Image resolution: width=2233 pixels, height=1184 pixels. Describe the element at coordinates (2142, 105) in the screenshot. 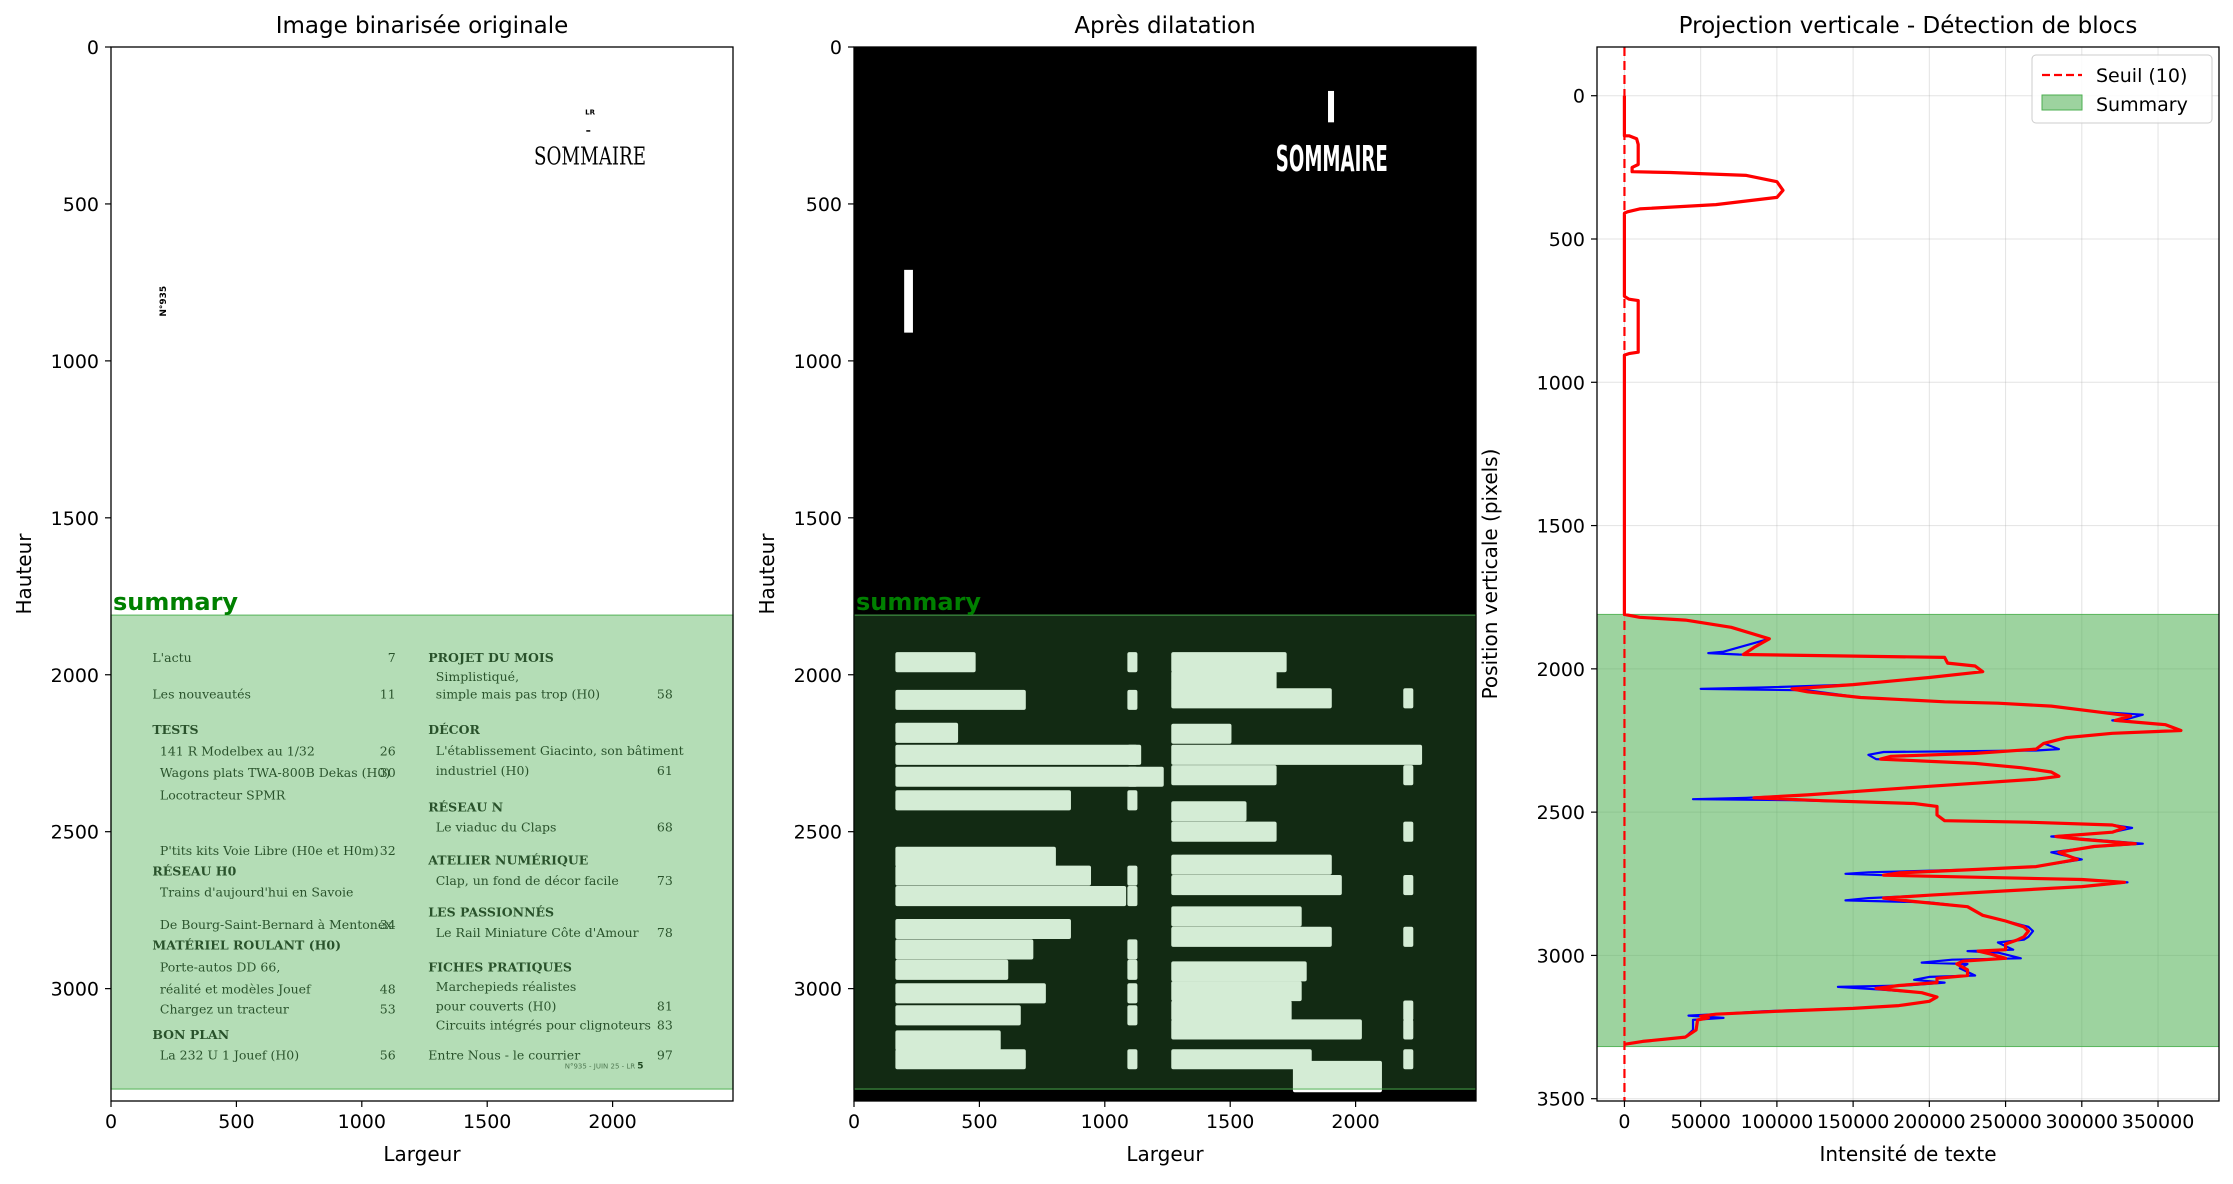

I see `legend-span-label: Summary` at that location.